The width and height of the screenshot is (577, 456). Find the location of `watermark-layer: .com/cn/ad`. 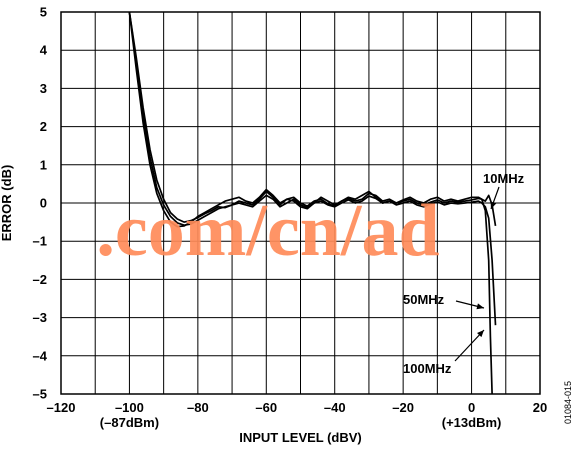

watermark-layer: .com/cn/ad is located at coordinates (267, 231).